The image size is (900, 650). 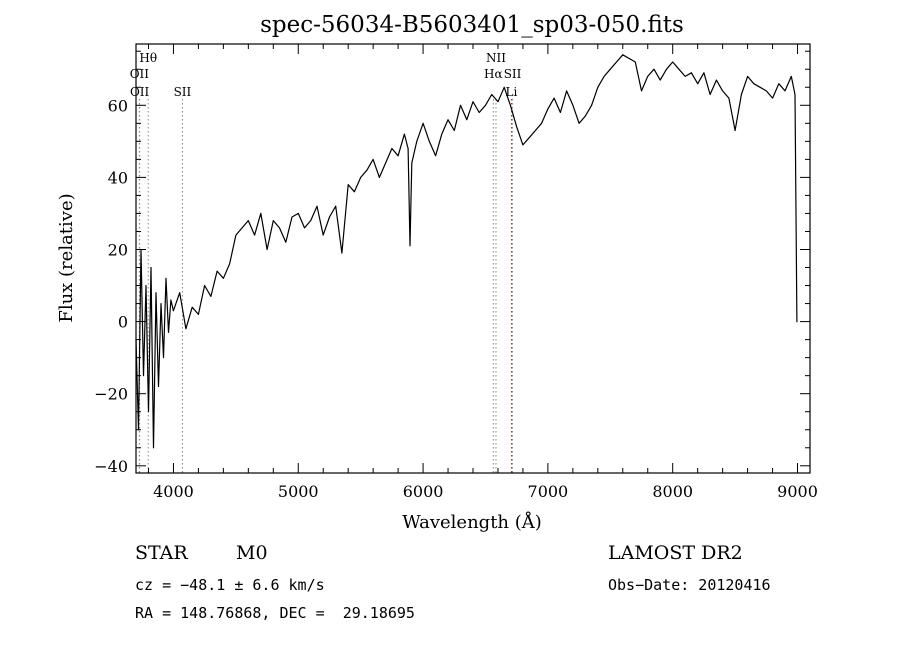 I want to click on line-marker-label: Hθ, so click(x=148, y=58).